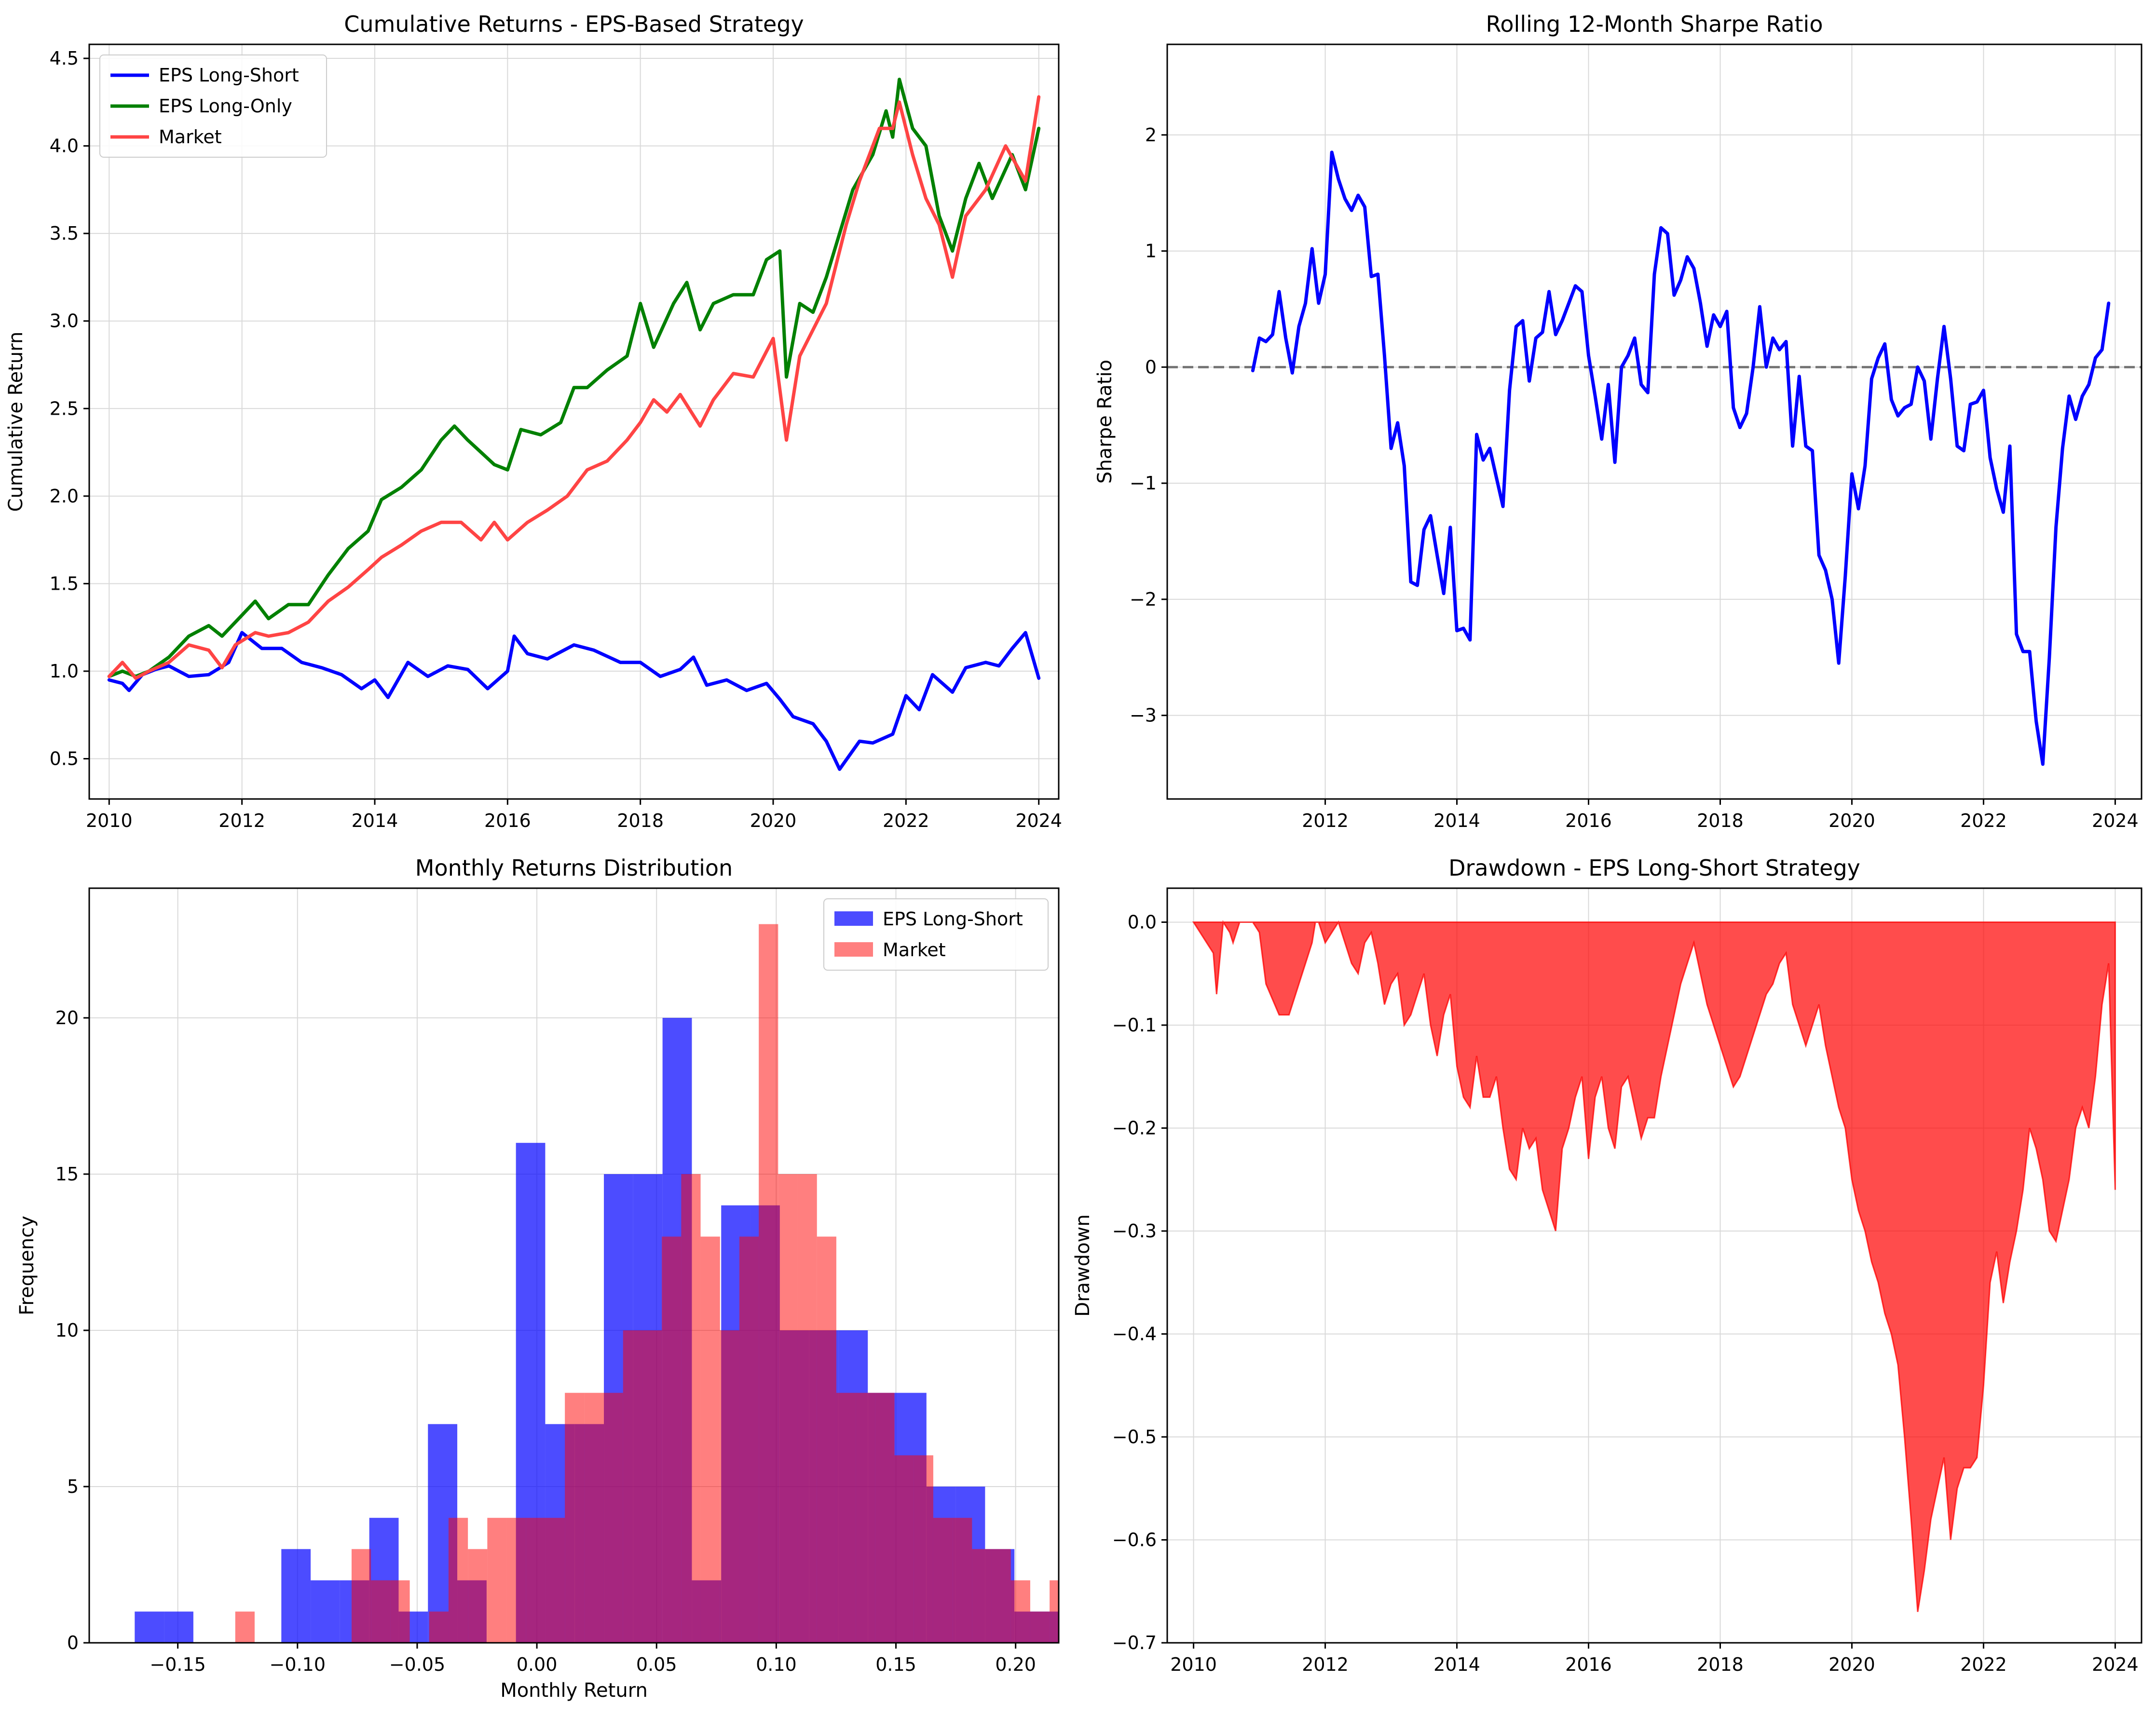 The height and width of the screenshot is (1719, 2156). What do you see at coordinates (64, 58) in the screenshot?
I see `y-tick-label: 4.5` at bounding box center [64, 58].